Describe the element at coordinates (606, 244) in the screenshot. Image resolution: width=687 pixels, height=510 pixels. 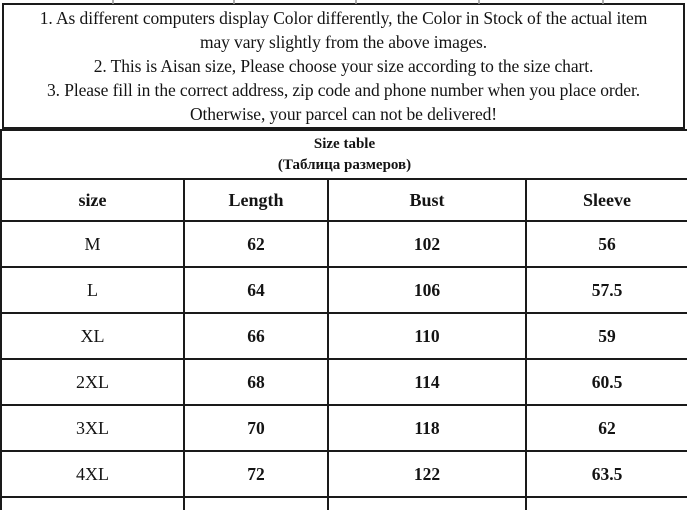
I see `sleeve-cell: 56` at that location.